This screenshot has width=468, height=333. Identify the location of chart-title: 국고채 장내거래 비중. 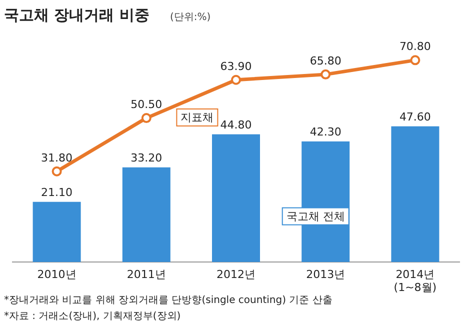
(77, 15).